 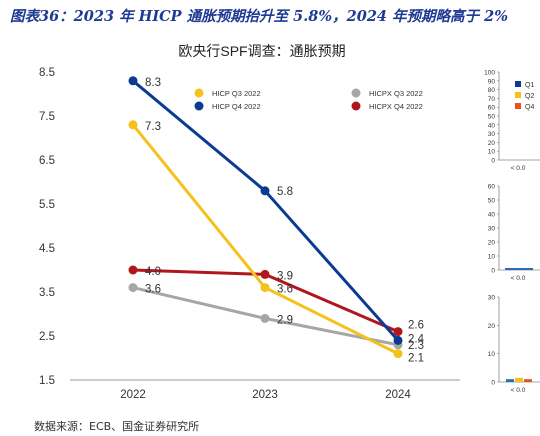 What do you see at coordinates (416, 326) in the screenshot?
I see `data-label: 2.6` at bounding box center [416, 326].